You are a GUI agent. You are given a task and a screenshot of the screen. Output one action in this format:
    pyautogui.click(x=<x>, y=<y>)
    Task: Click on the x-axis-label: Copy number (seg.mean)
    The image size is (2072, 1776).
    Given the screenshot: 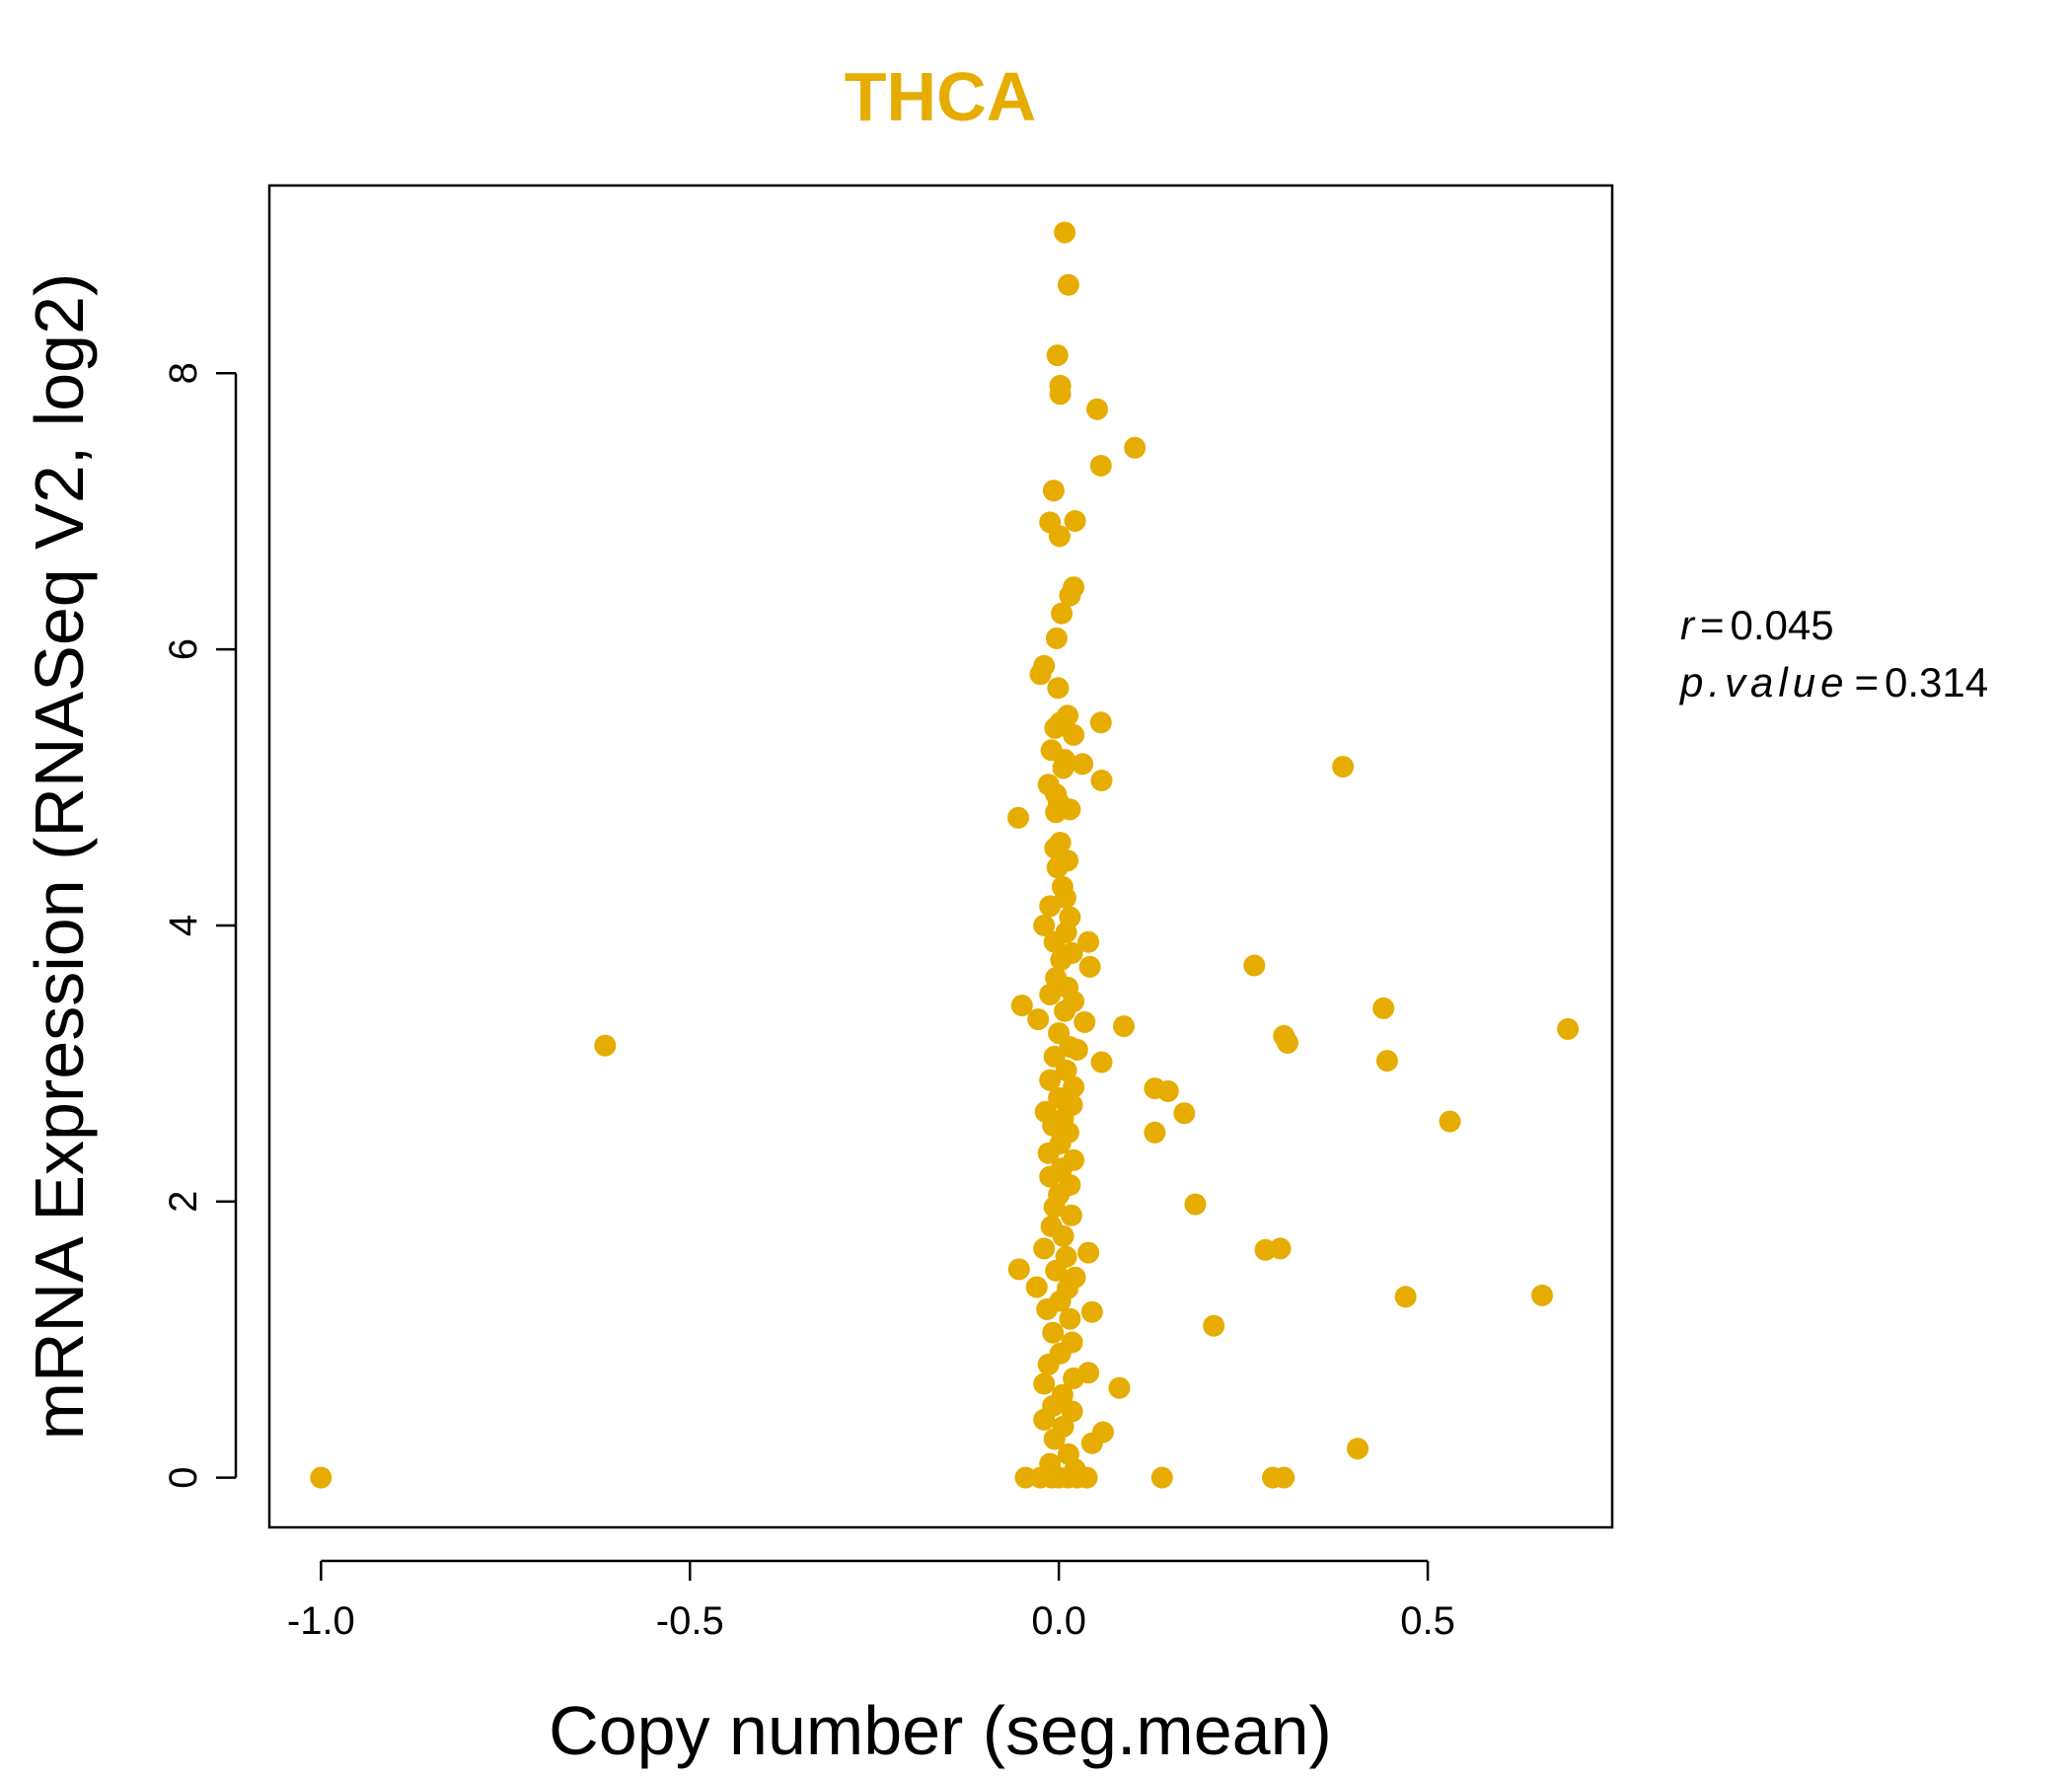 What is the action you would take?
    pyautogui.click(x=941, y=1731)
    